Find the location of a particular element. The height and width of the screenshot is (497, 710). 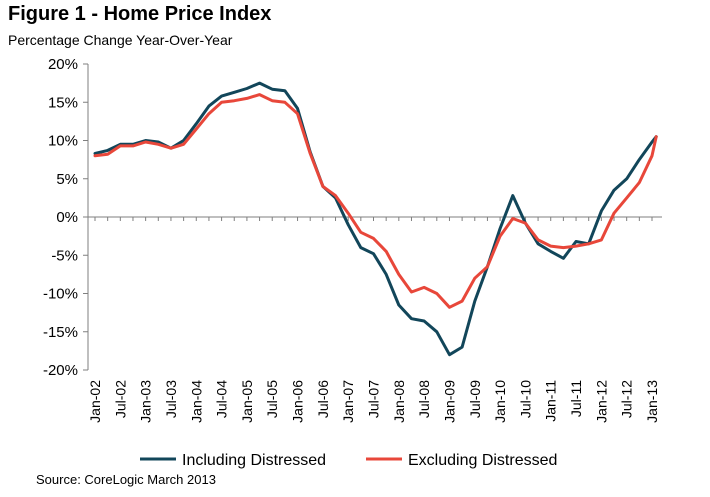

y-tick-label: 20% is located at coordinates (63, 64).